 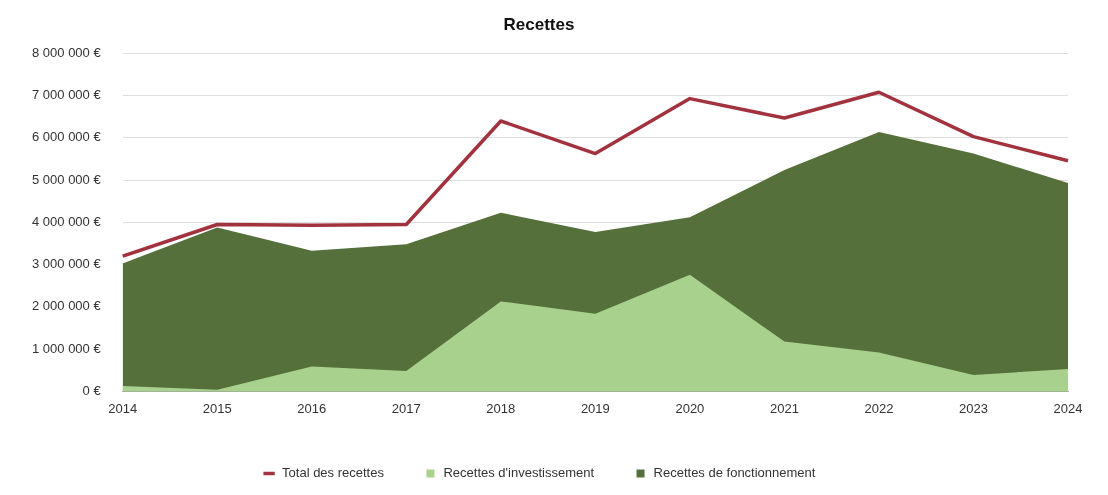 I want to click on x-tick-label: 2018, so click(x=501, y=408).